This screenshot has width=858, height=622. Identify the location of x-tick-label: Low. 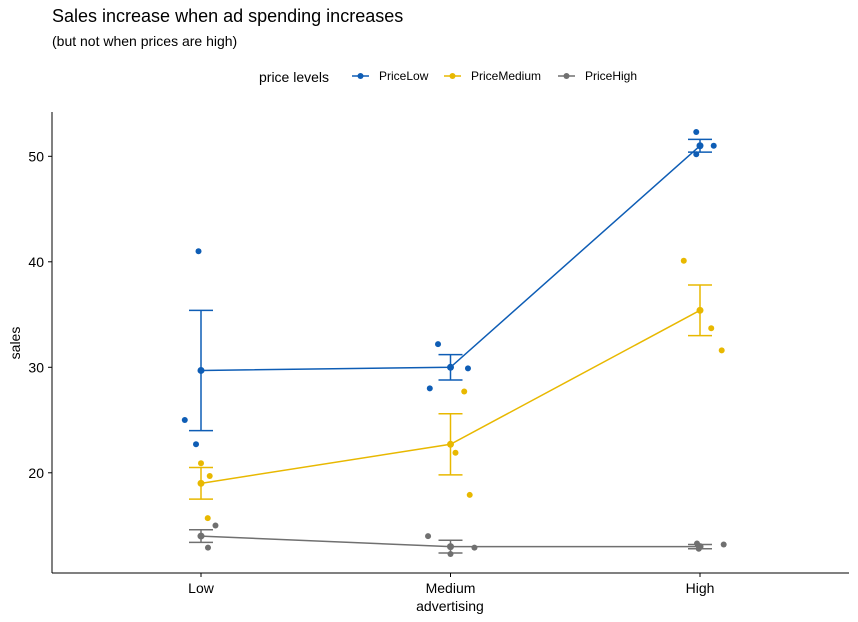
(201, 588).